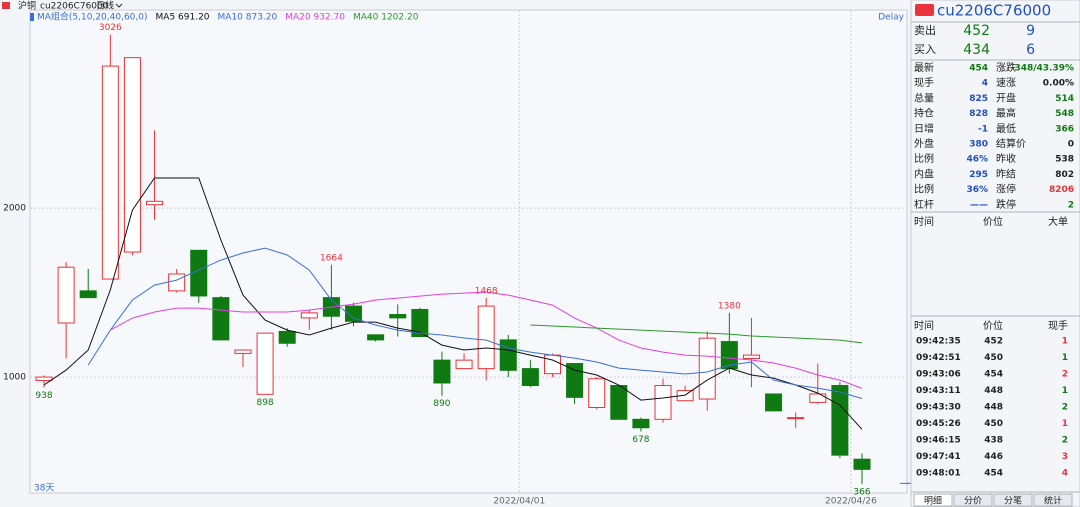  I want to click on tab-label: 明细, so click(933, 501).